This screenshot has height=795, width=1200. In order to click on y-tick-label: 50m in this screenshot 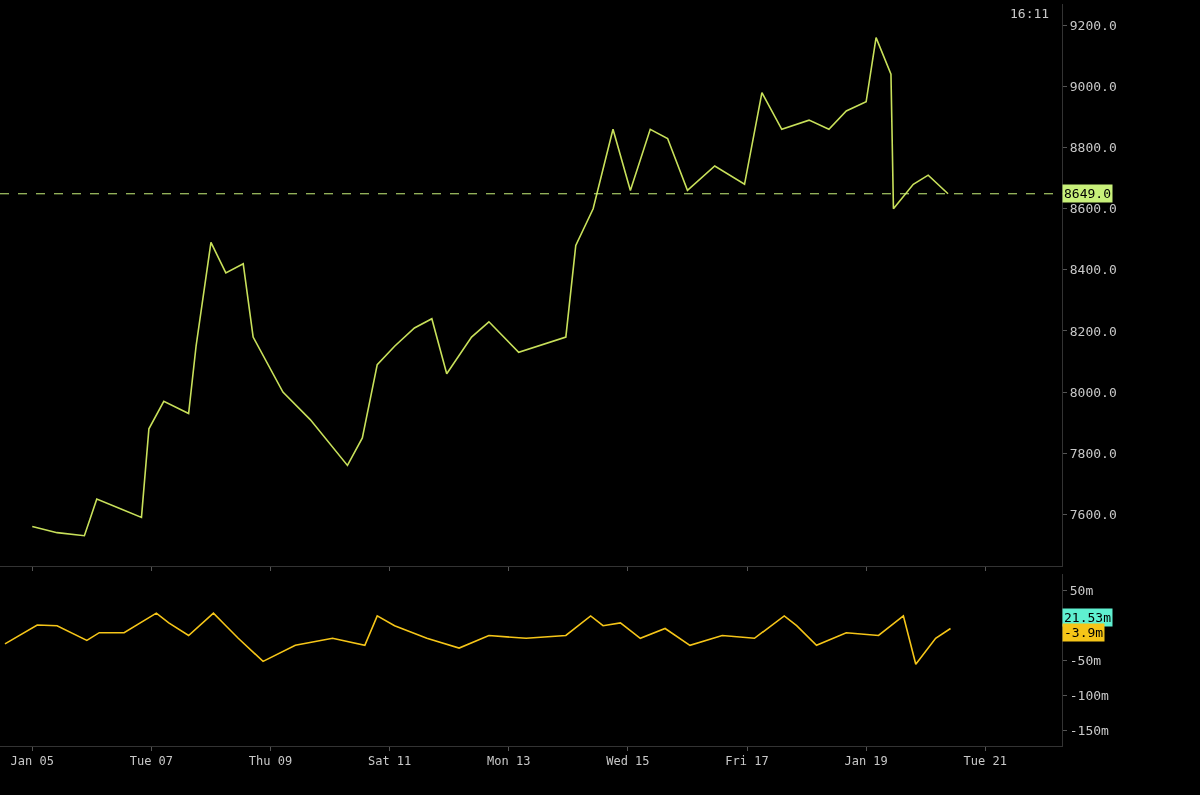, I will do `click(1081, 591)`.